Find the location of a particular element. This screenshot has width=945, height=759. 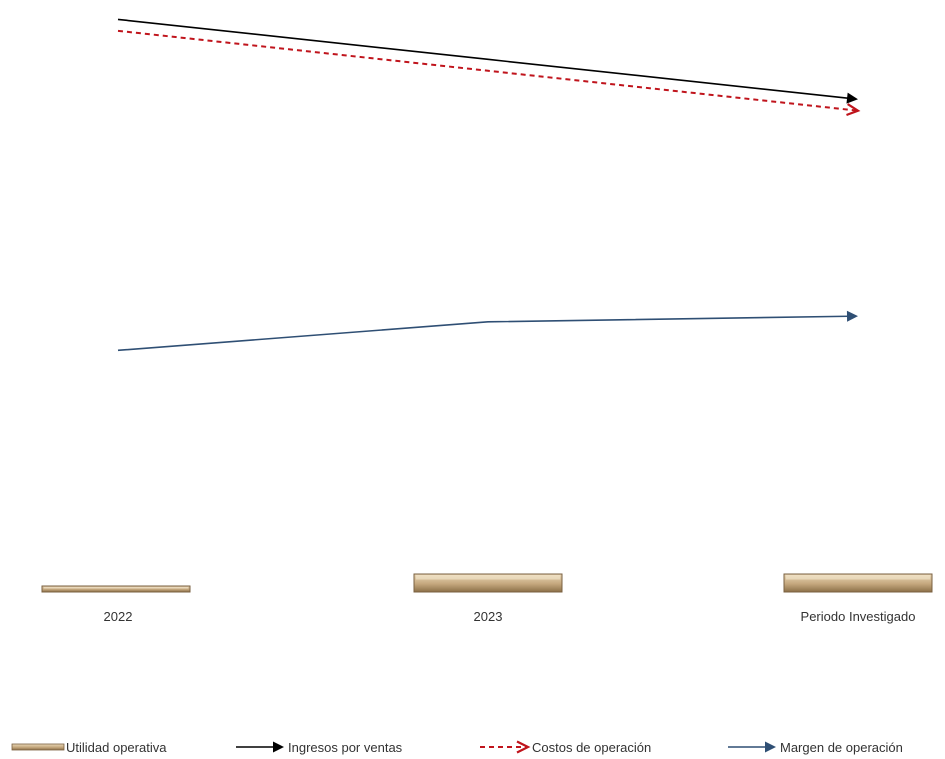

bar-series-layer is located at coordinates (487, 583).